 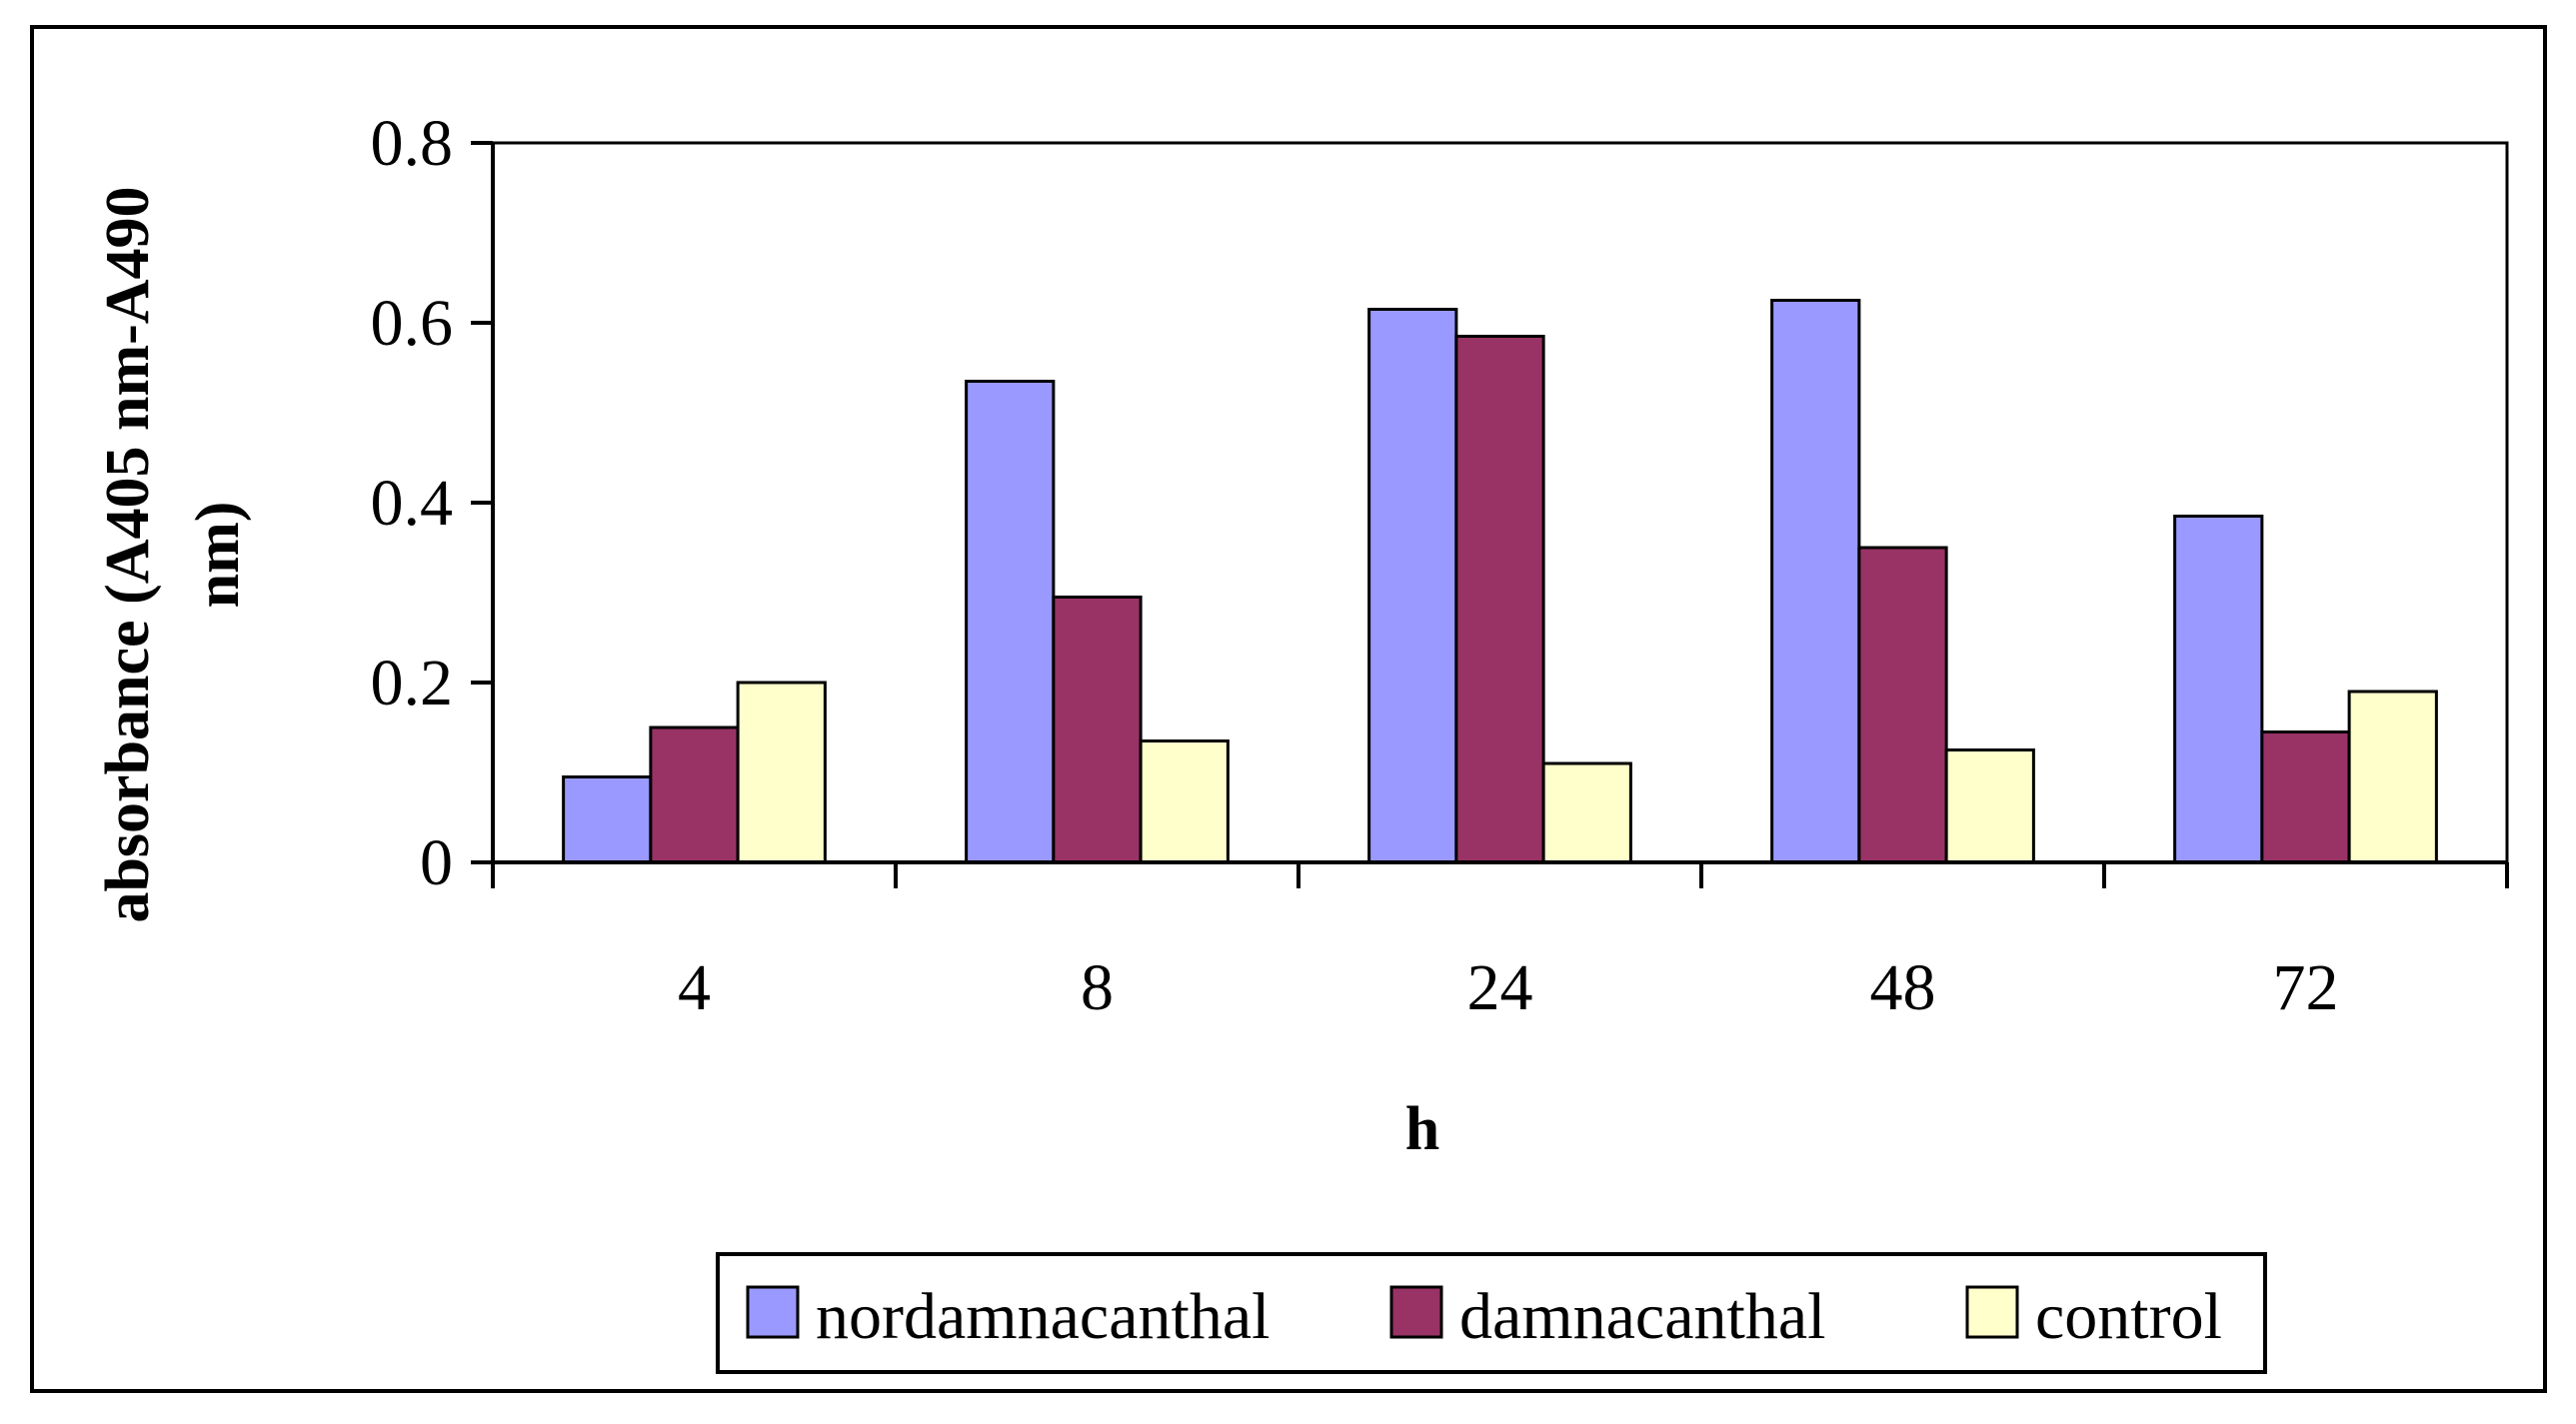 What do you see at coordinates (1500, 987) in the screenshot?
I see `x-tick-label: 24` at bounding box center [1500, 987].